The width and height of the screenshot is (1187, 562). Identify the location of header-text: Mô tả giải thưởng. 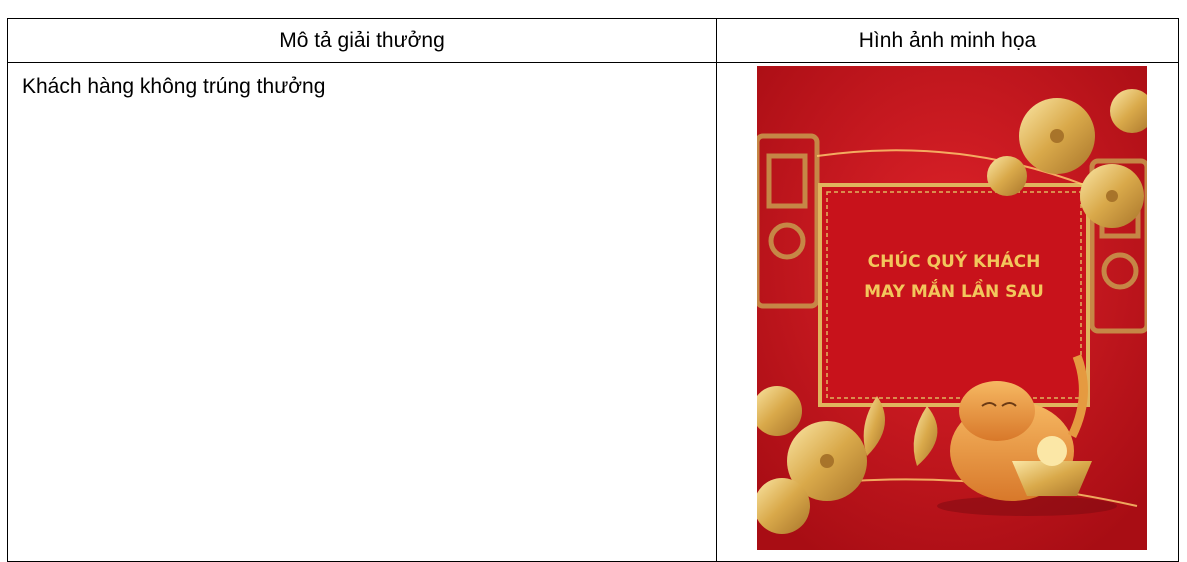
(362, 40).